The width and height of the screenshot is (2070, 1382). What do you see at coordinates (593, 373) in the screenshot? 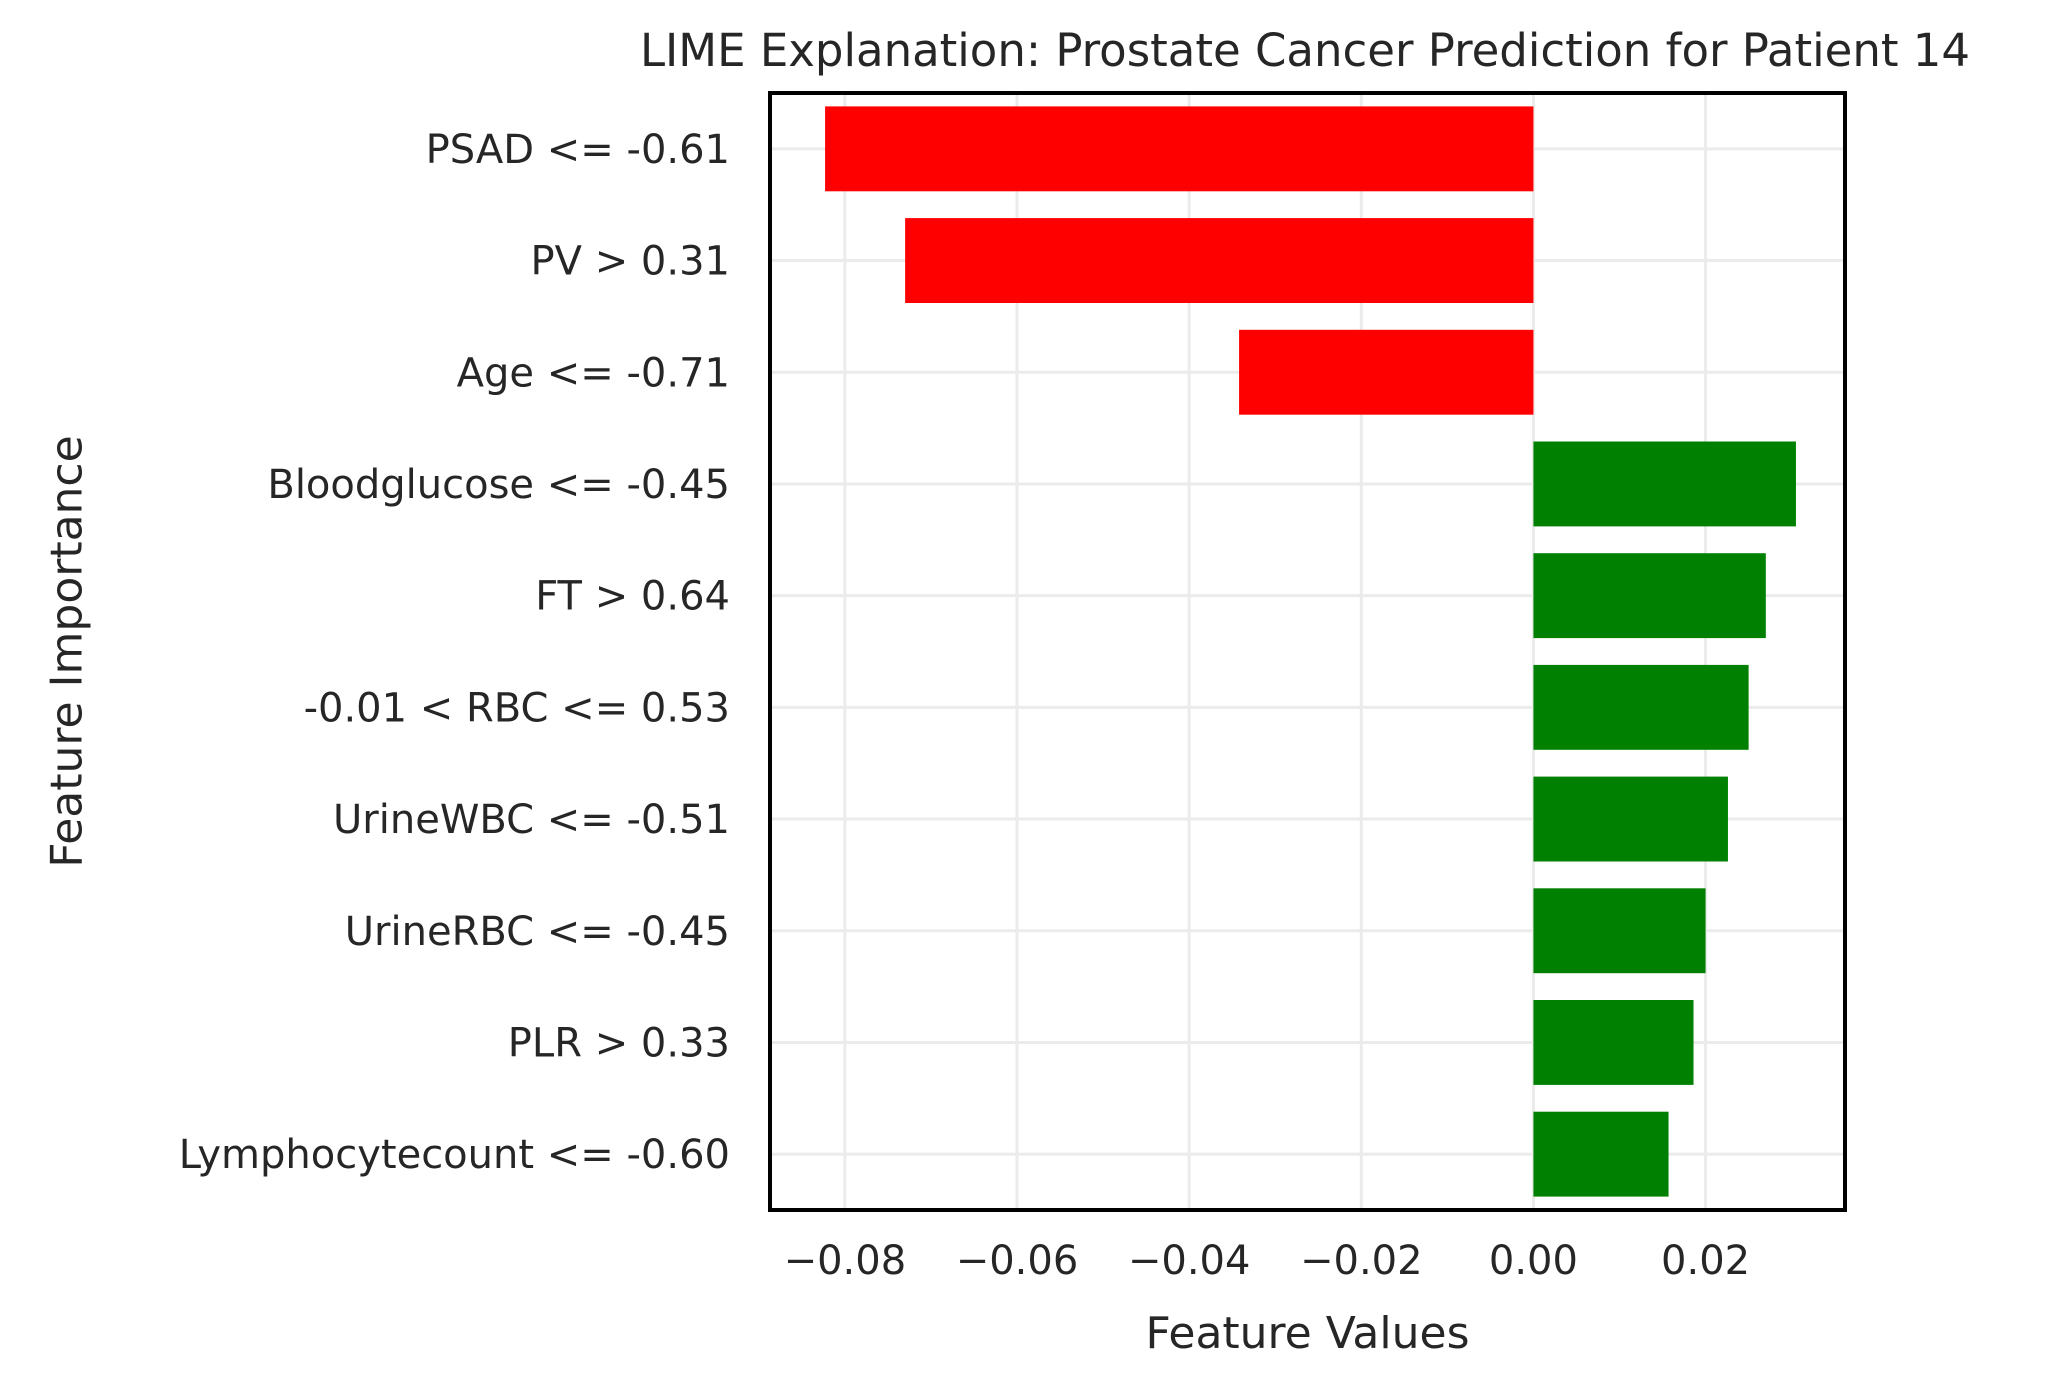
I see `y-tick-label: Age <= -0.71` at bounding box center [593, 373].